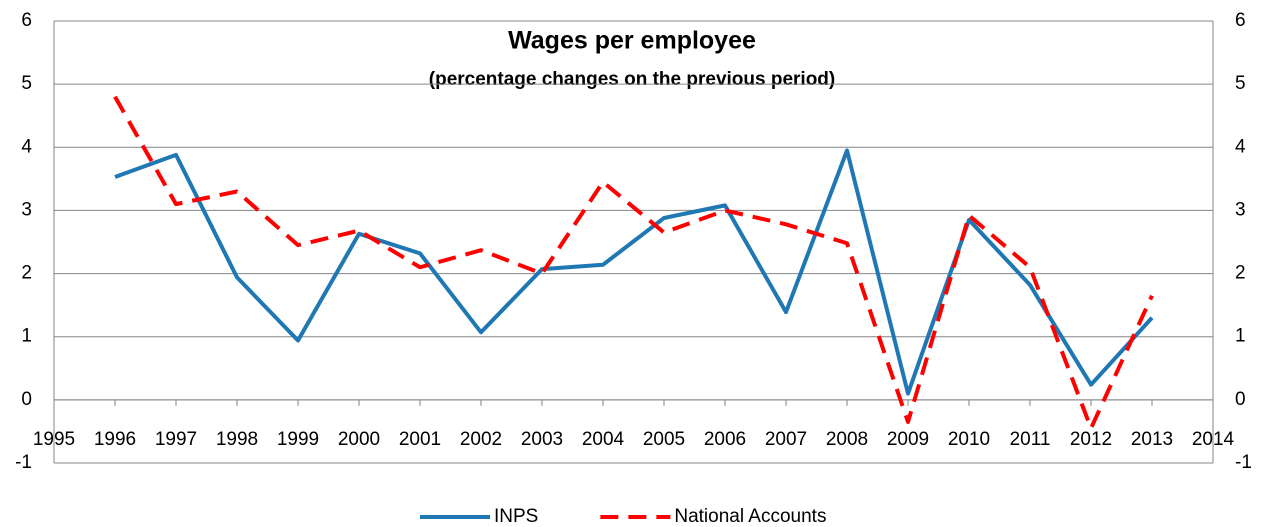 The height and width of the screenshot is (527, 1261). I want to click on x-tick-label: 2011, so click(1030, 439).